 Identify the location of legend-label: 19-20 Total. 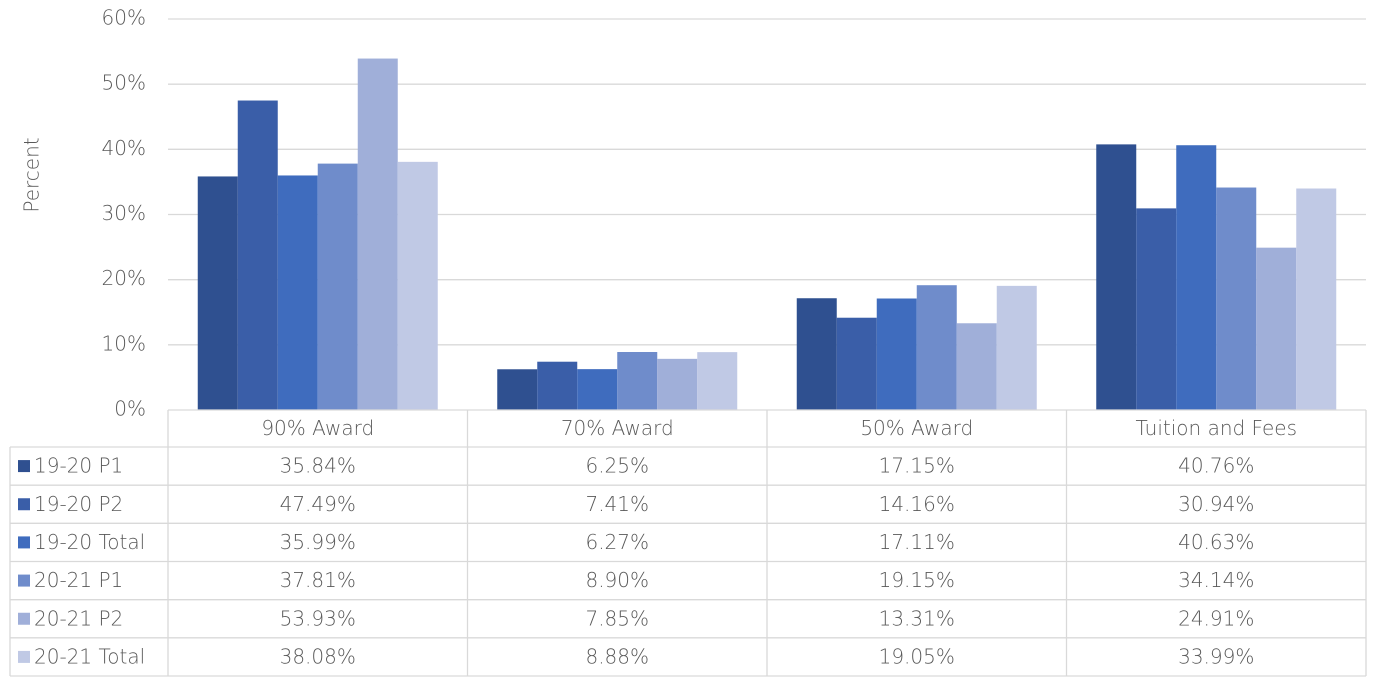
(89, 542).